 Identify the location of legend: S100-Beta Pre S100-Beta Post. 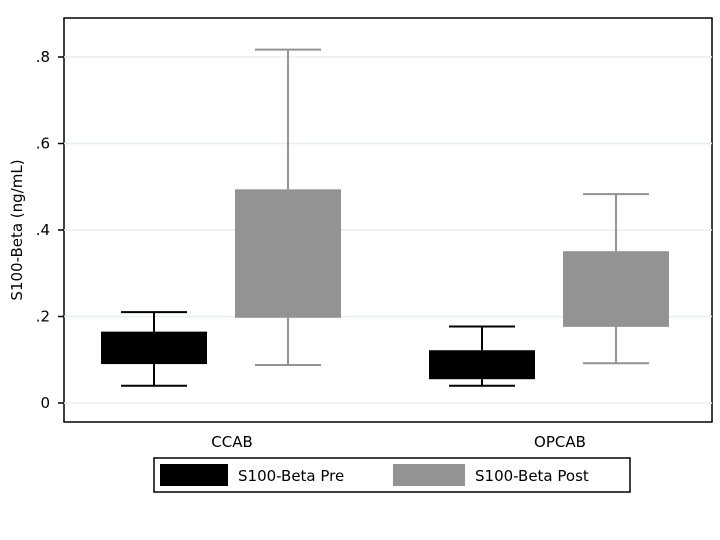
(392, 475).